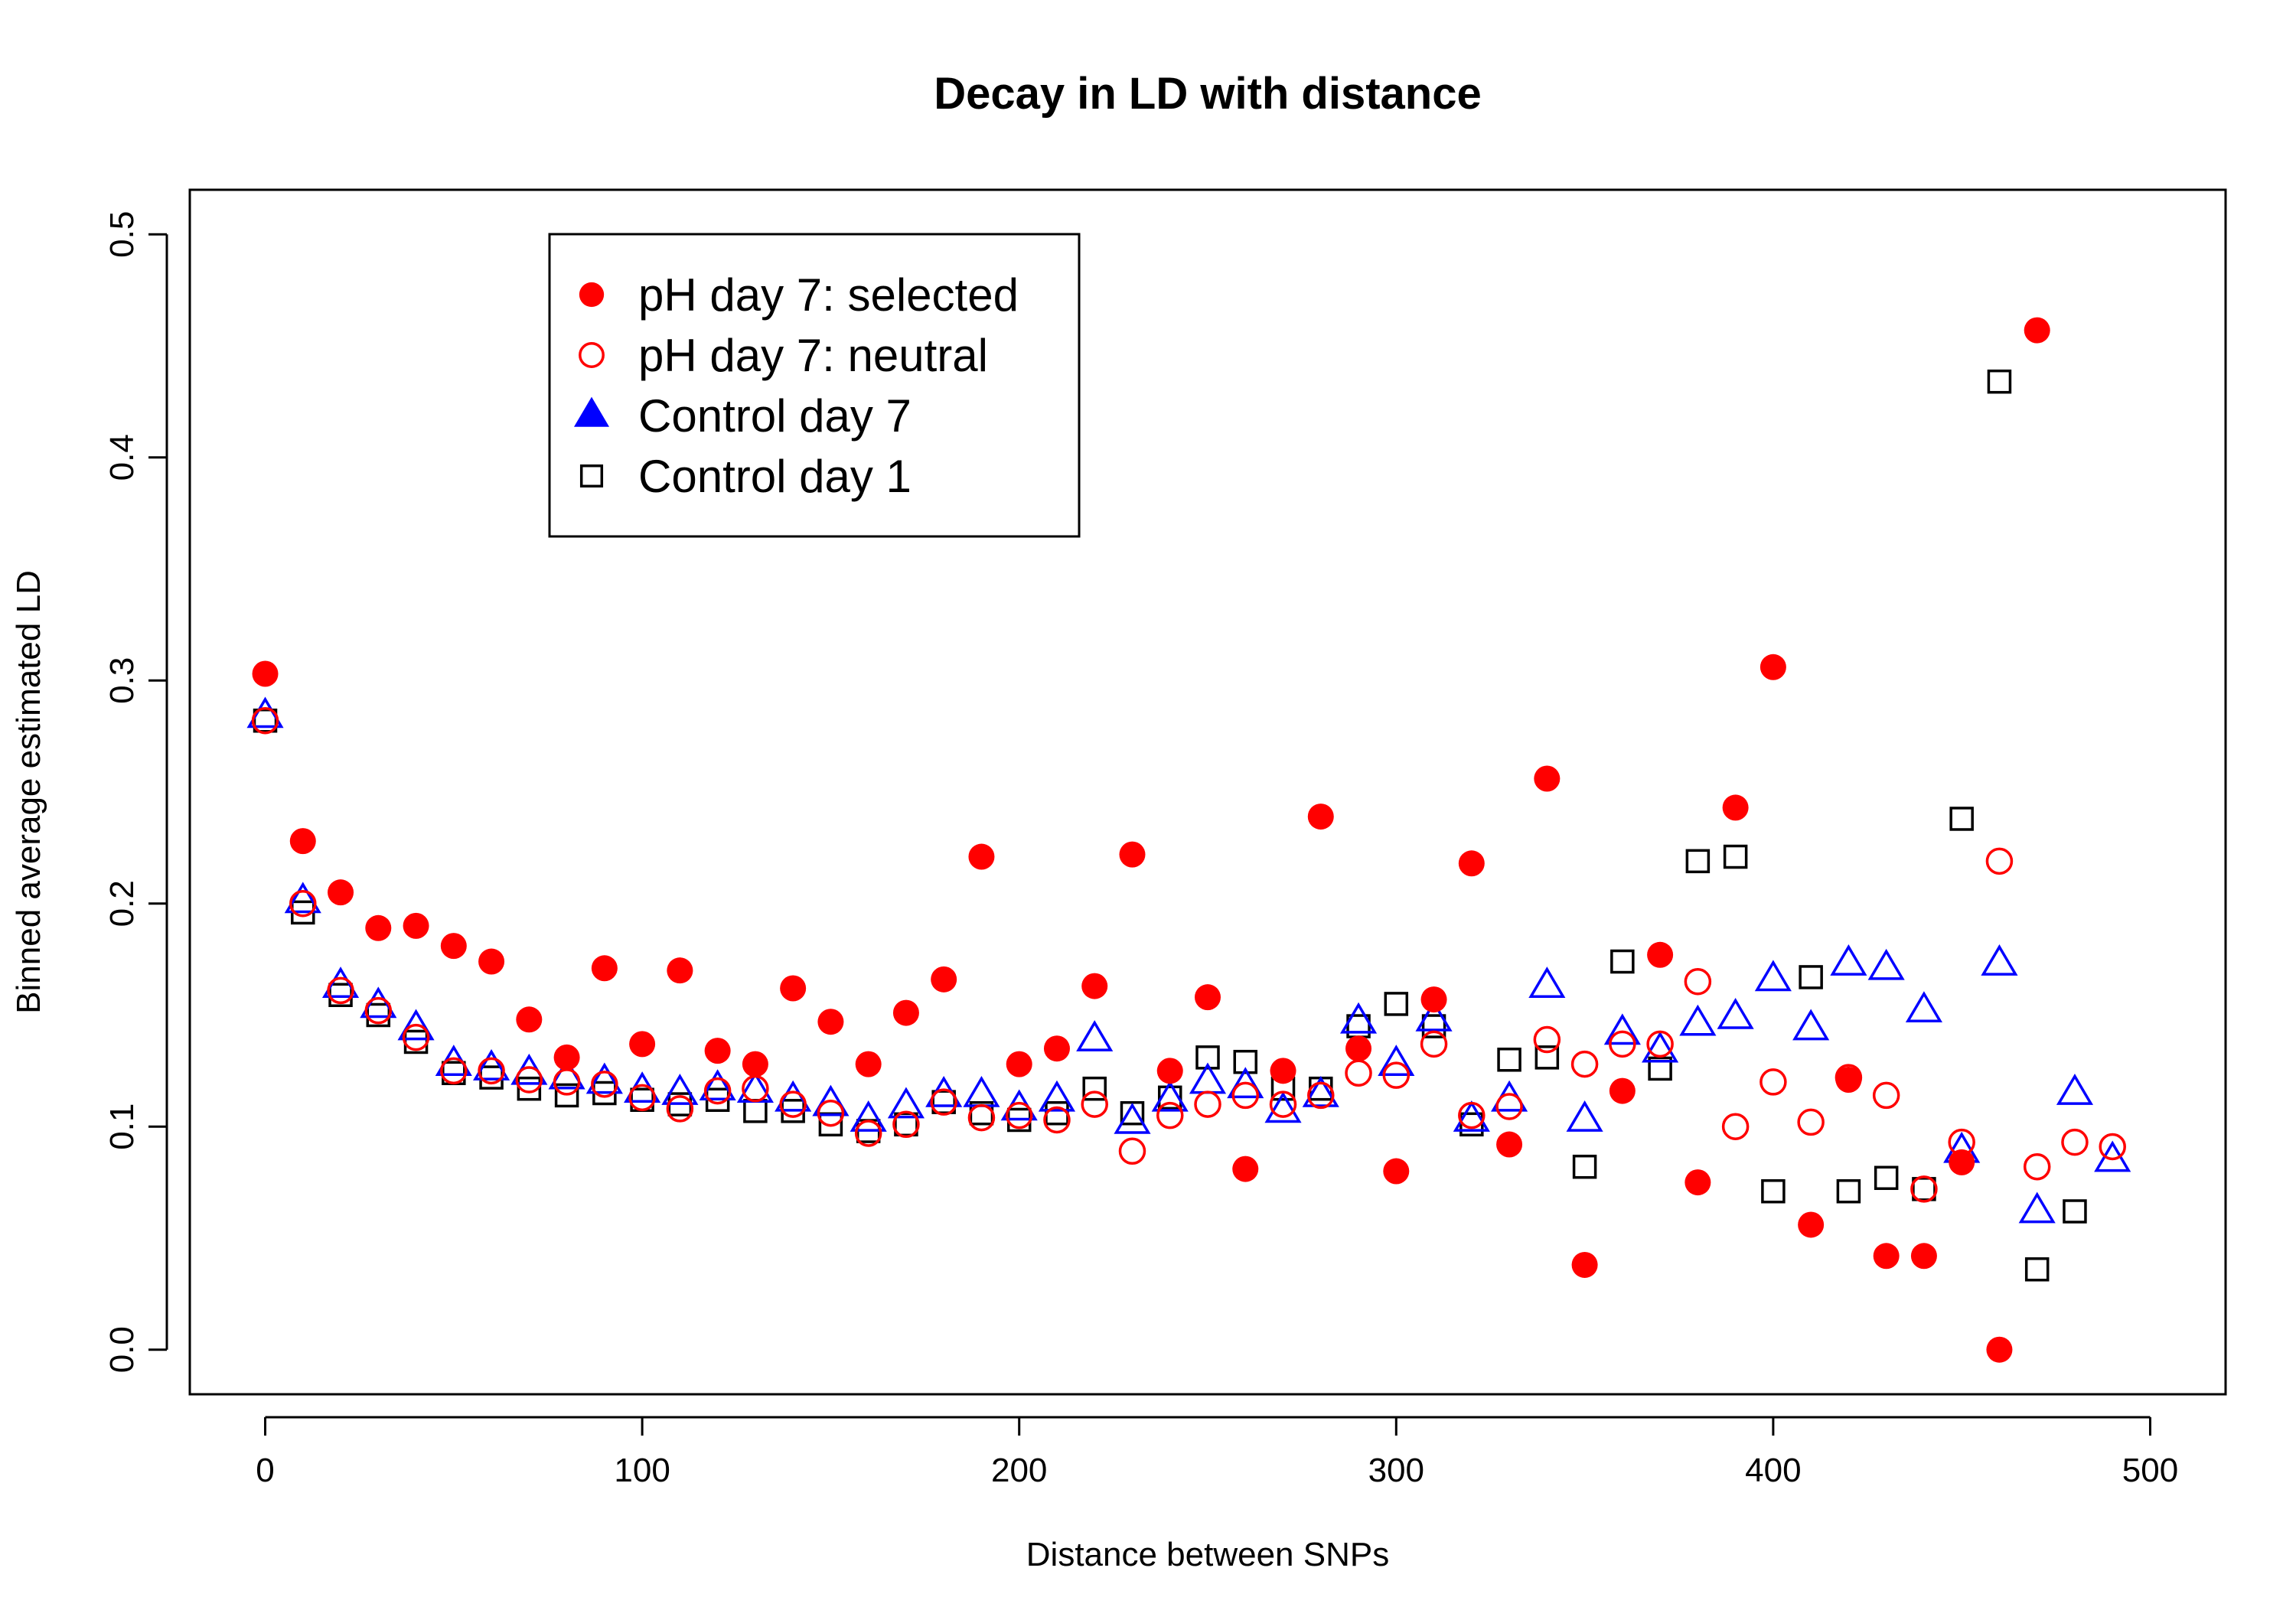 The height and width of the screenshot is (1607, 2296). I want to click on y-tick-label: 0.3, so click(122, 680).